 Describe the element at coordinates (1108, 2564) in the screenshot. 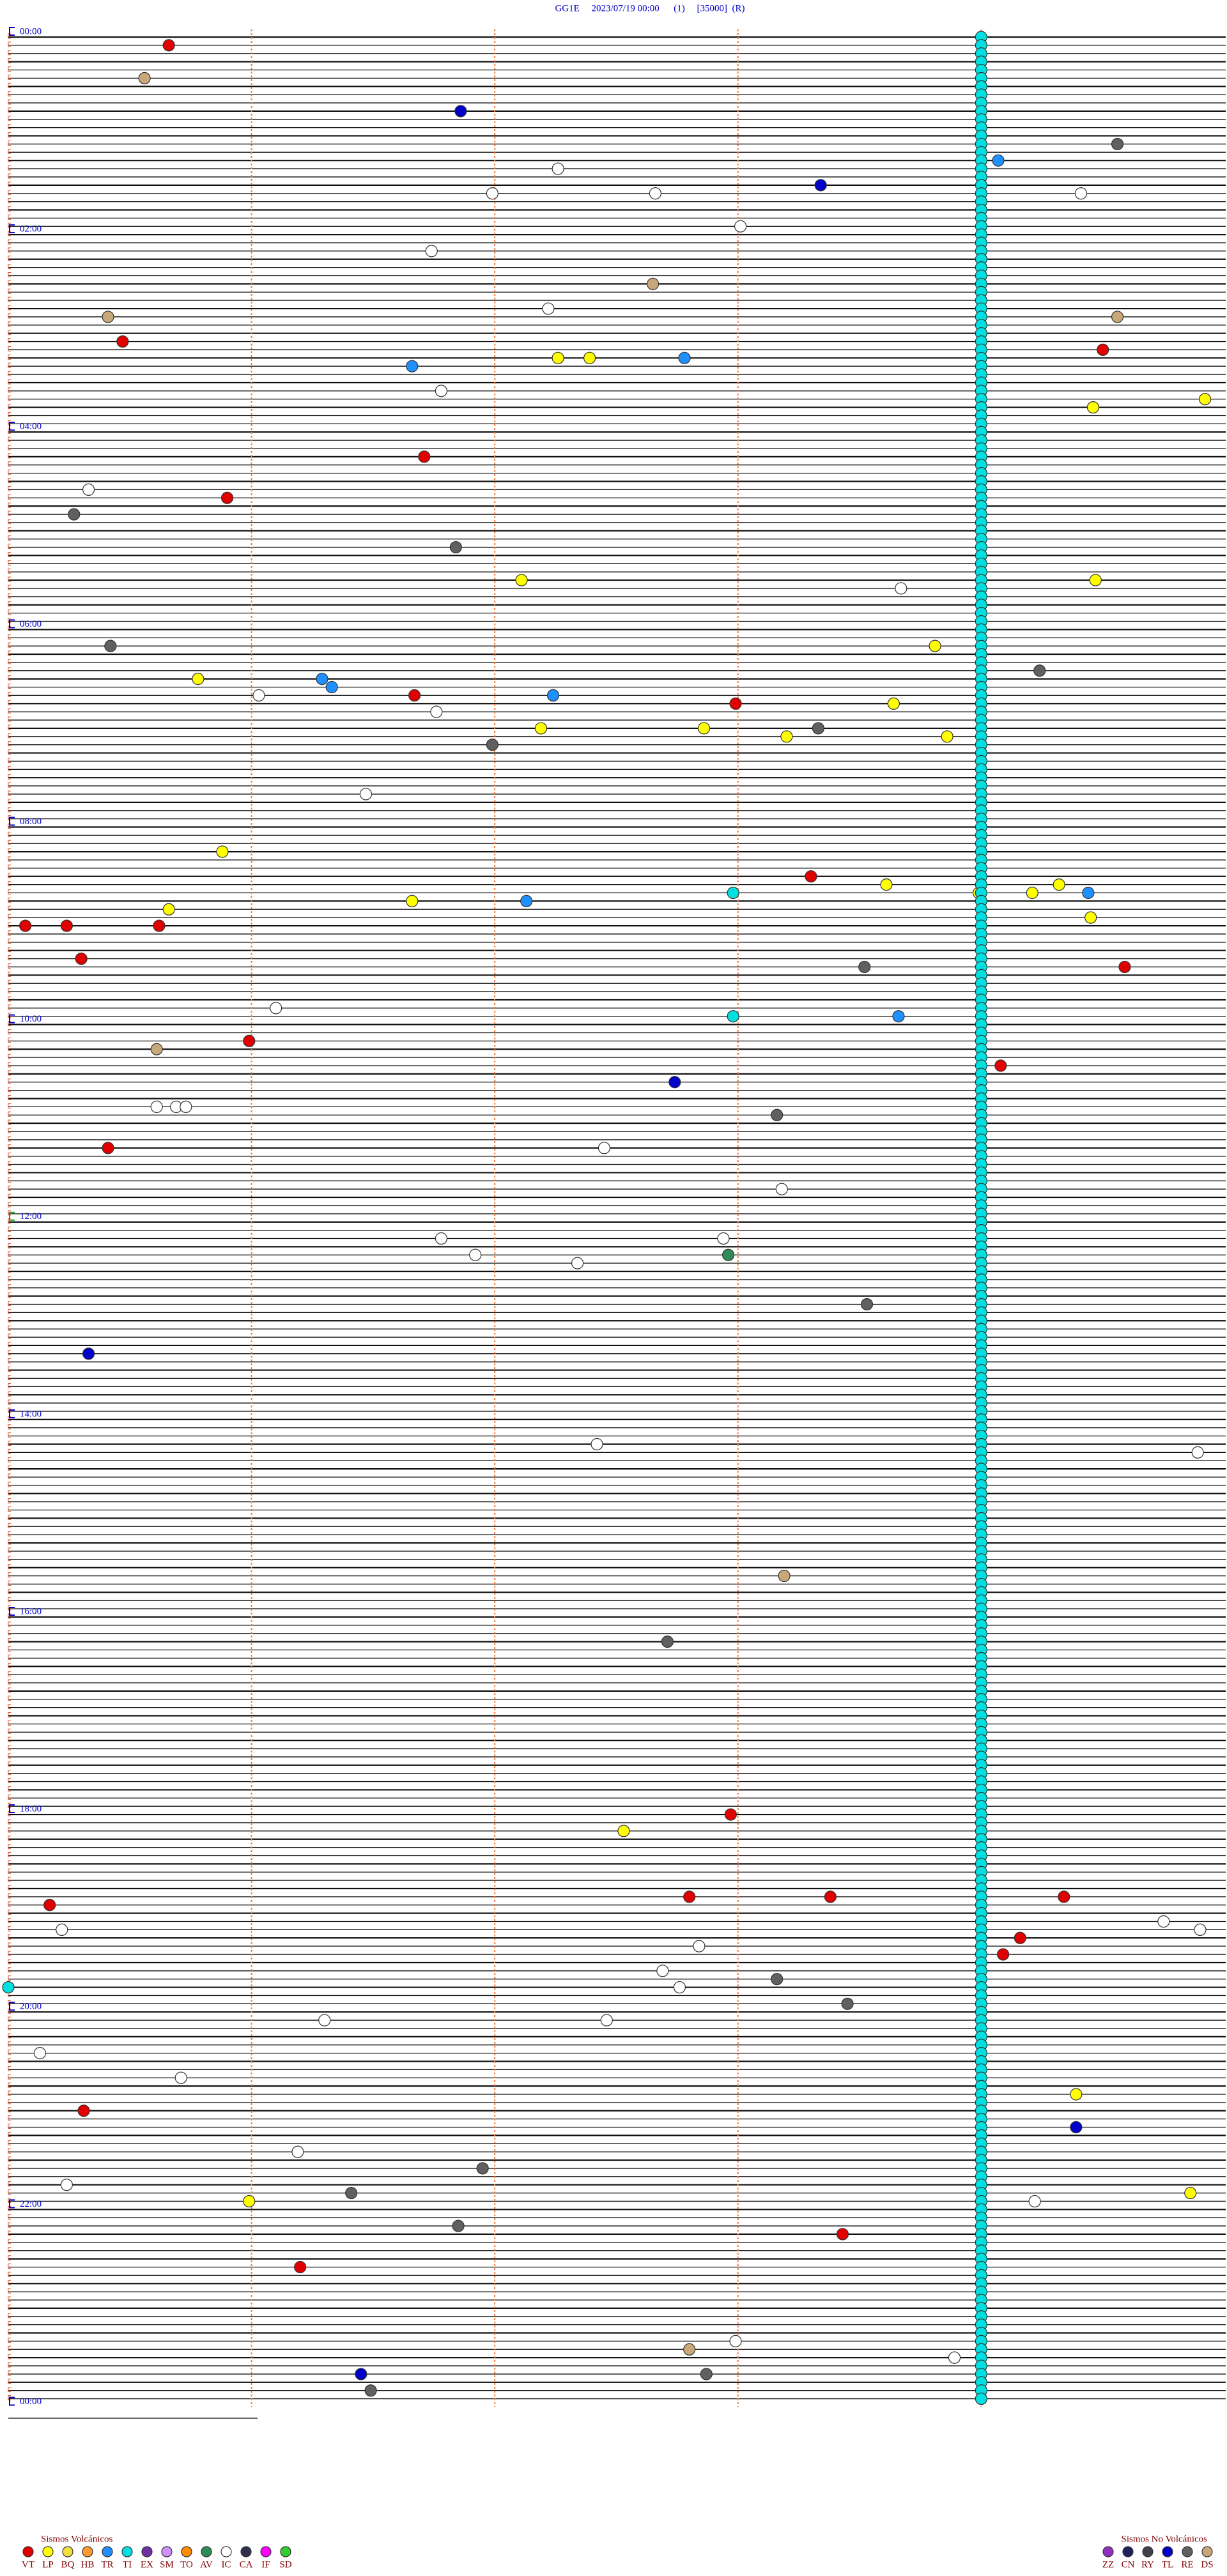

I see `legend-code: ZZ` at that location.